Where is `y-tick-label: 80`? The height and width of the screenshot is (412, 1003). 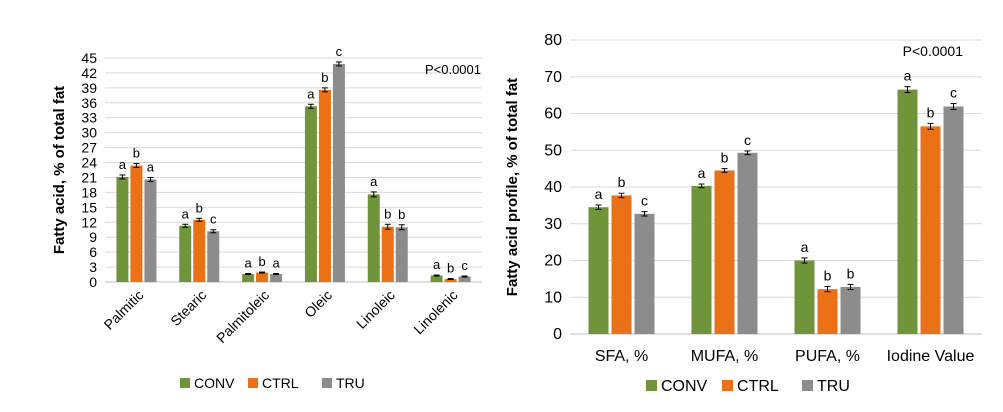
y-tick-label: 80 is located at coordinates (553, 40).